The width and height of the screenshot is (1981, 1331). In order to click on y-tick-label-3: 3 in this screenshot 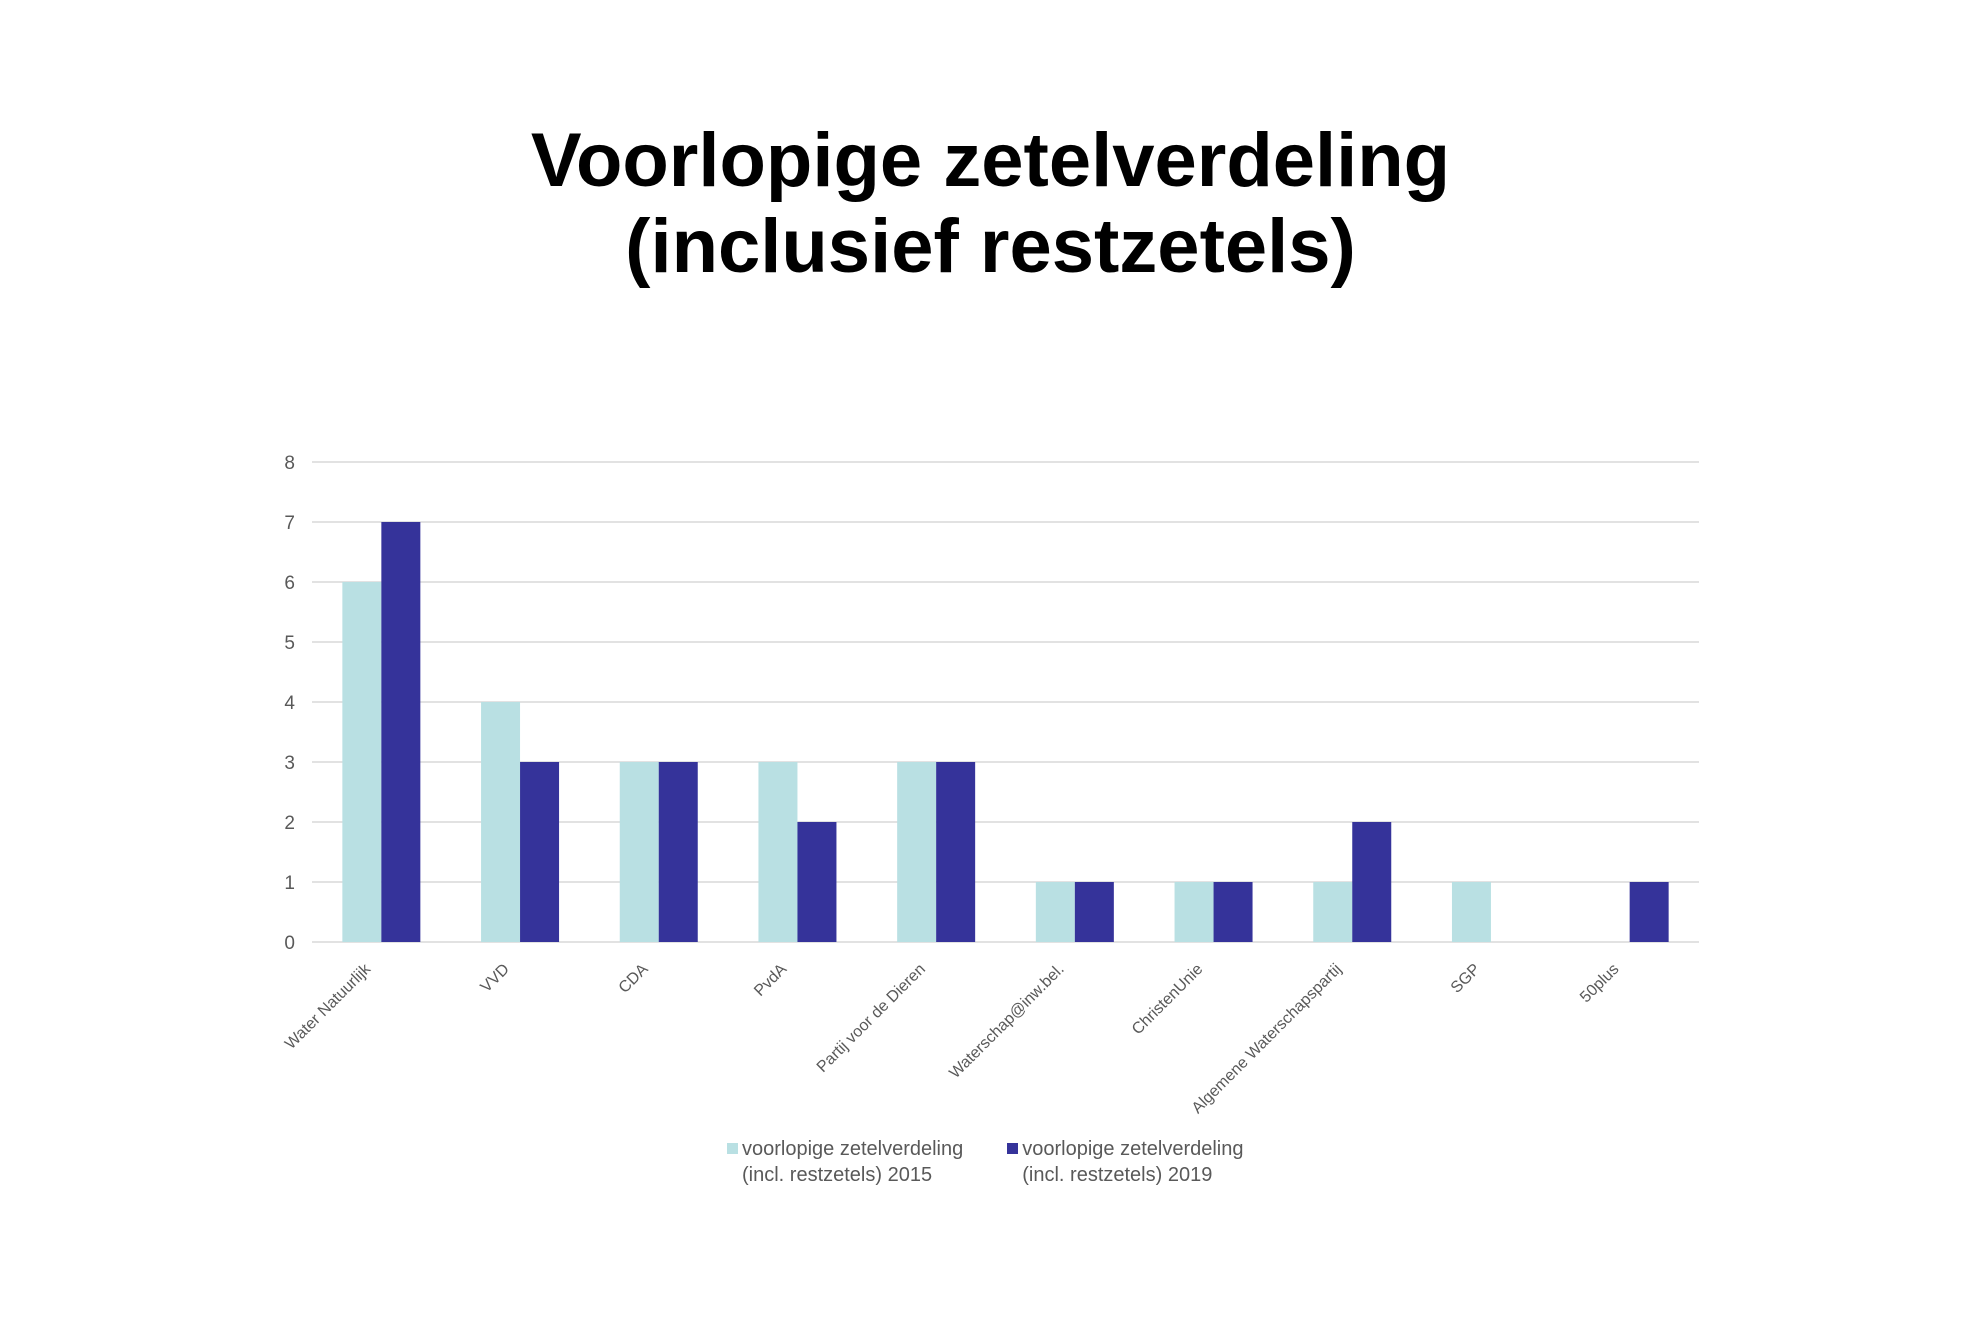, I will do `click(289, 763)`.